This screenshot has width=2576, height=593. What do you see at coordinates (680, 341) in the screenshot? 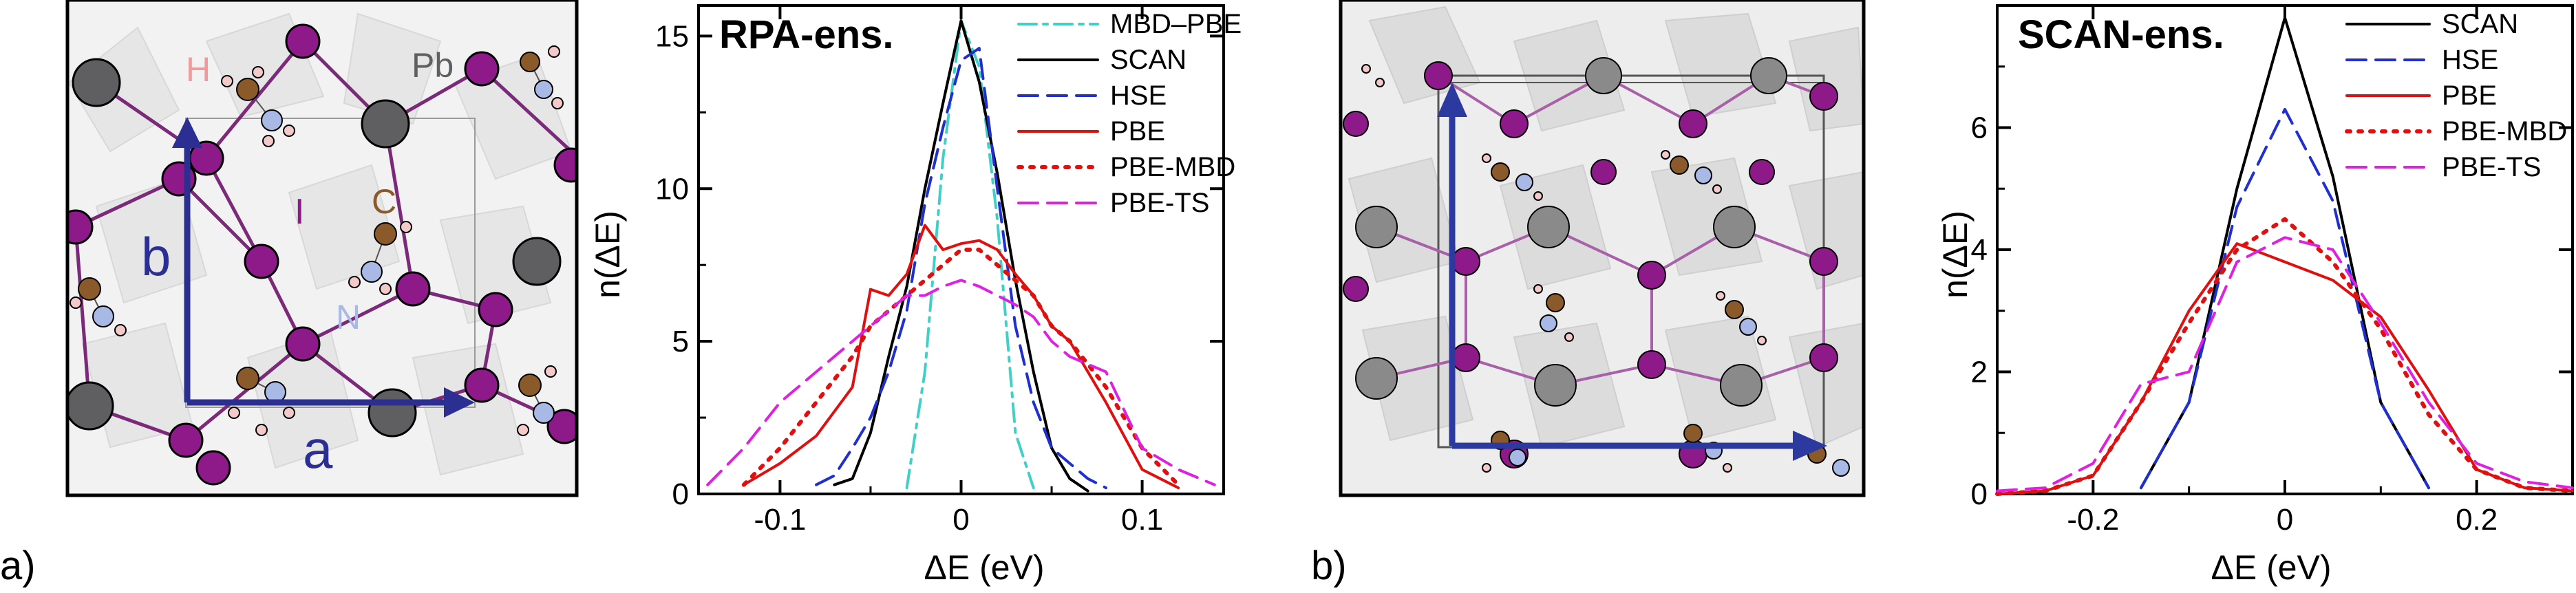
I see `chart-rpa-ytick-label: 5` at bounding box center [680, 341].